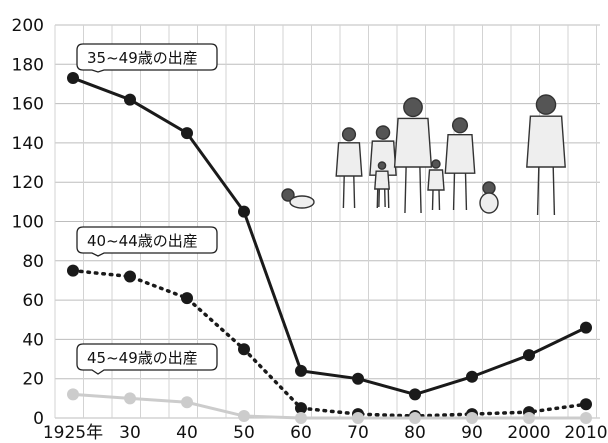 The image size is (608, 443). I want to click on x-tick-label: 40, so click(187, 433).